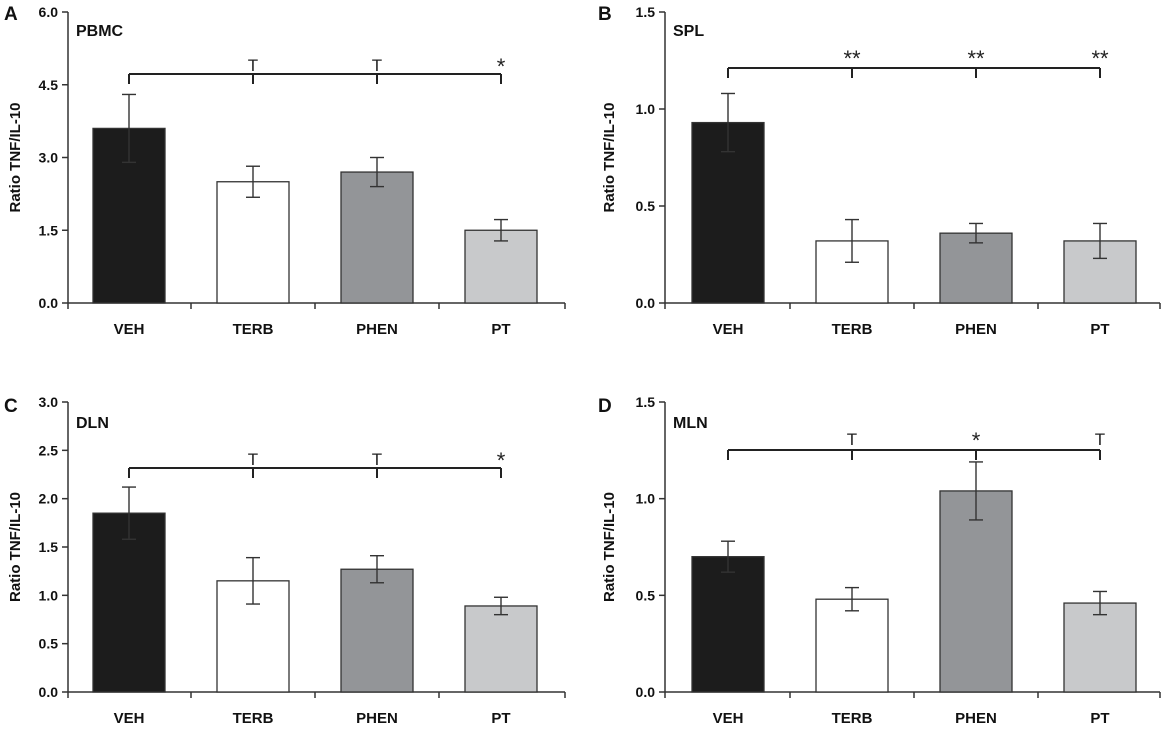 The width and height of the screenshot is (1161, 732). I want to click on panel-title: MLN, so click(690, 423).